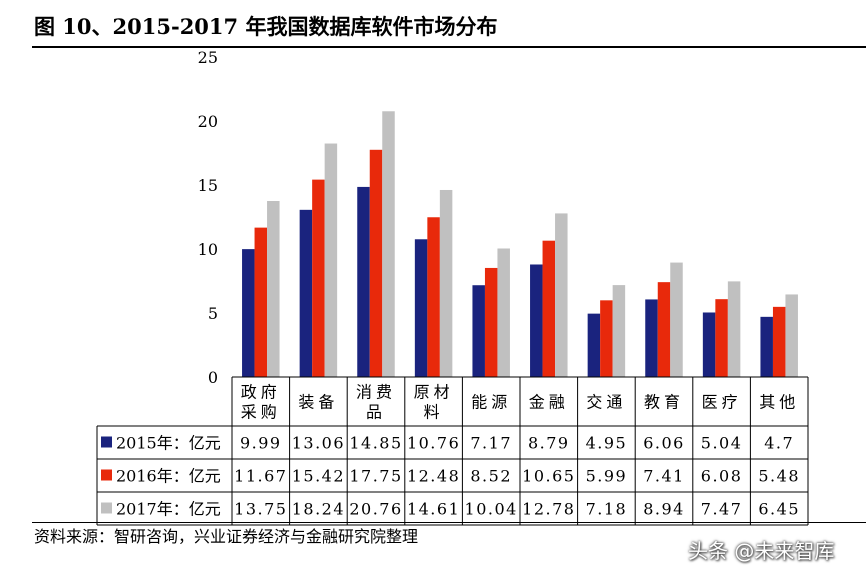 The width and height of the screenshot is (866, 572). I want to click on table-value: 13.06, so click(318, 443).